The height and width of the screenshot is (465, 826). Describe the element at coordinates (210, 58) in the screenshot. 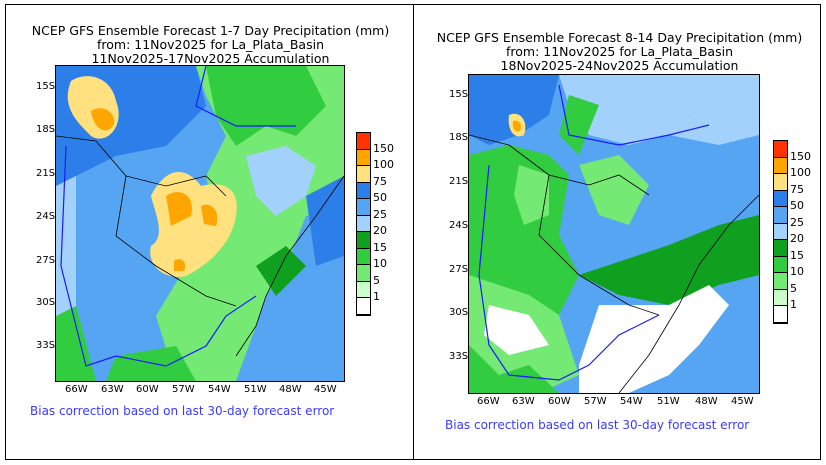

I see `title-line-3: 11Nov2025-17Nov2025 Accumulation` at that location.